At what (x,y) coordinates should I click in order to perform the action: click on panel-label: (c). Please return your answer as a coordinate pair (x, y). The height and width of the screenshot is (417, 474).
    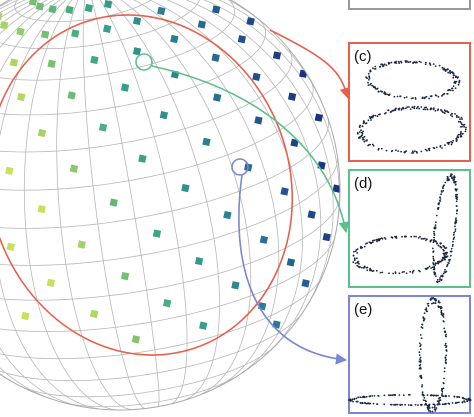
    Looking at the image, I should click on (363, 56).